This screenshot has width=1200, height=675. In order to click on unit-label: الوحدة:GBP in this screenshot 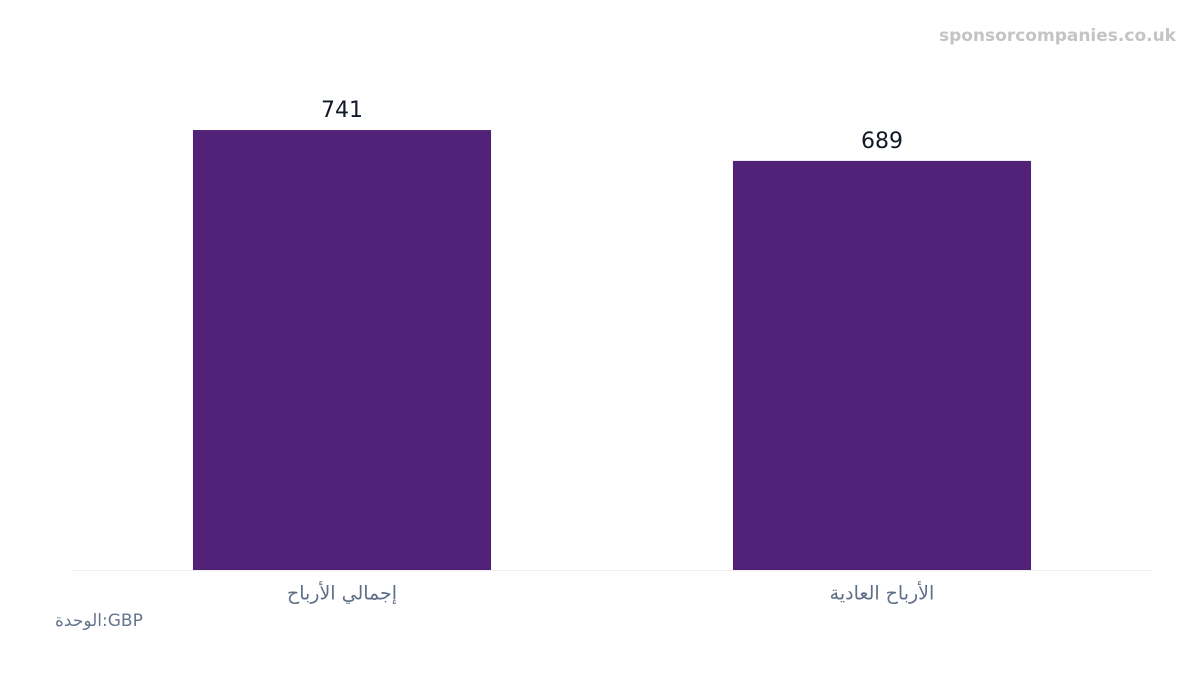, I will do `click(99, 621)`.